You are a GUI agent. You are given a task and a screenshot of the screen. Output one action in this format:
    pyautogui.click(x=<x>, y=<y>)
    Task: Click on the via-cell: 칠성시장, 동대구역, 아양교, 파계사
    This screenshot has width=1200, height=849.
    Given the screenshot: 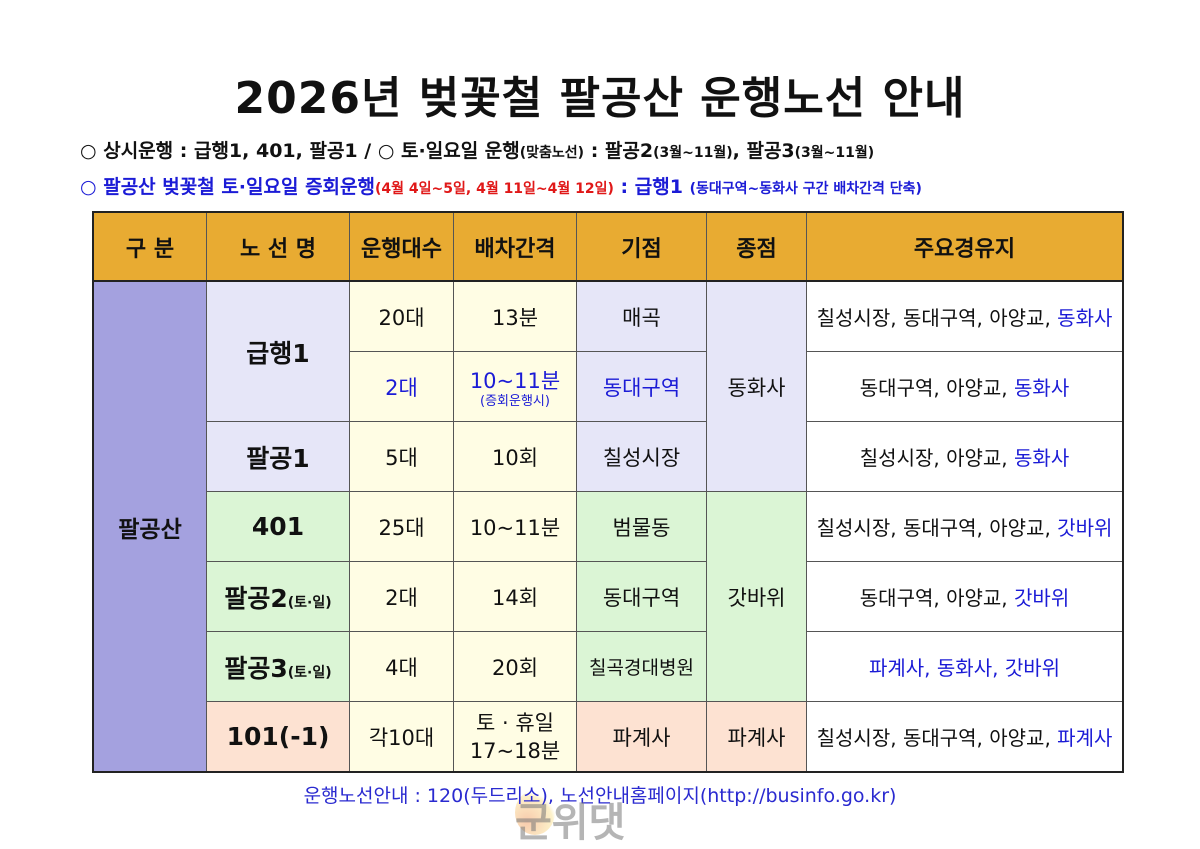 What is the action you would take?
    pyautogui.click(x=965, y=737)
    